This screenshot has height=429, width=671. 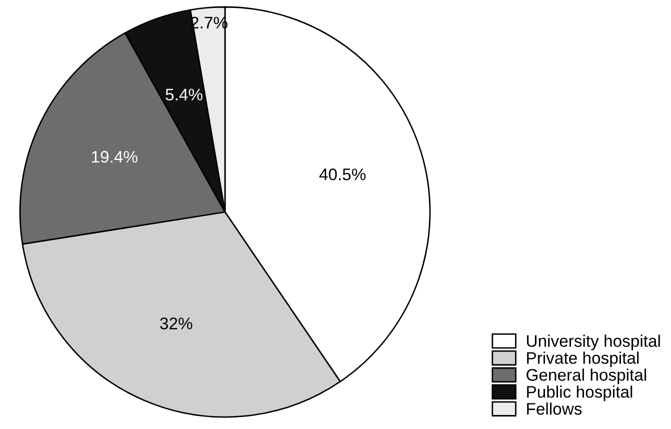 What do you see at coordinates (554, 408) in the screenshot?
I see `legend-label: Fellows` at bounding box center [554, 408].